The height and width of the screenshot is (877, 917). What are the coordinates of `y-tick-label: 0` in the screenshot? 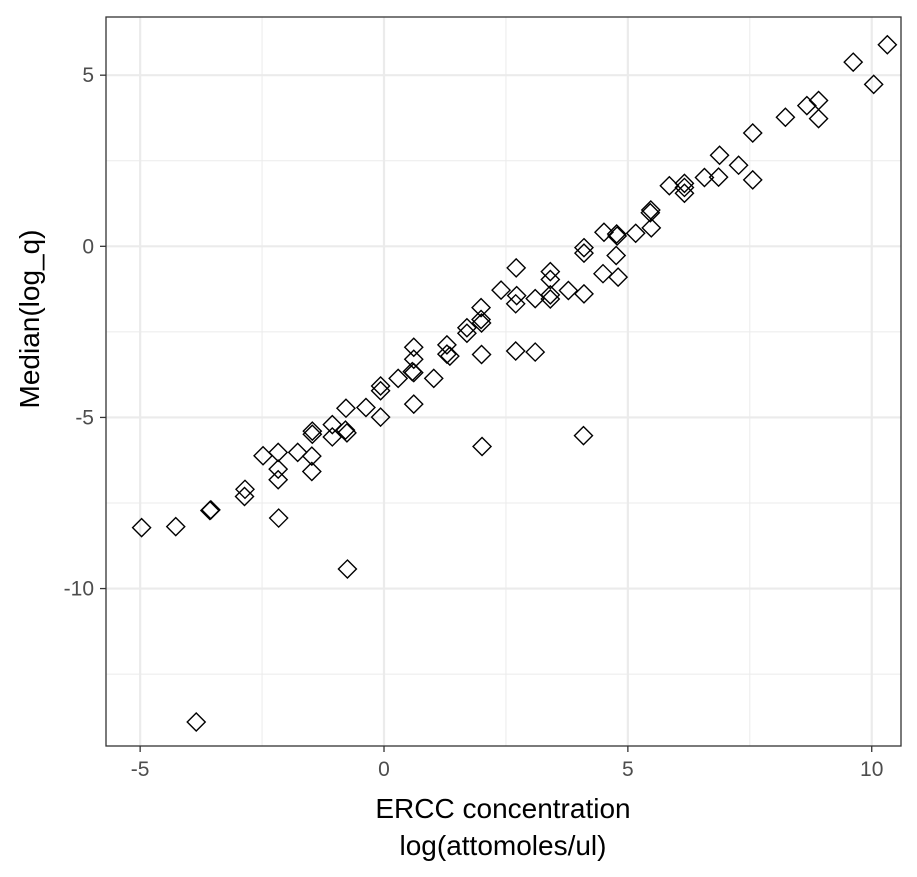 It's located at (88, 246).